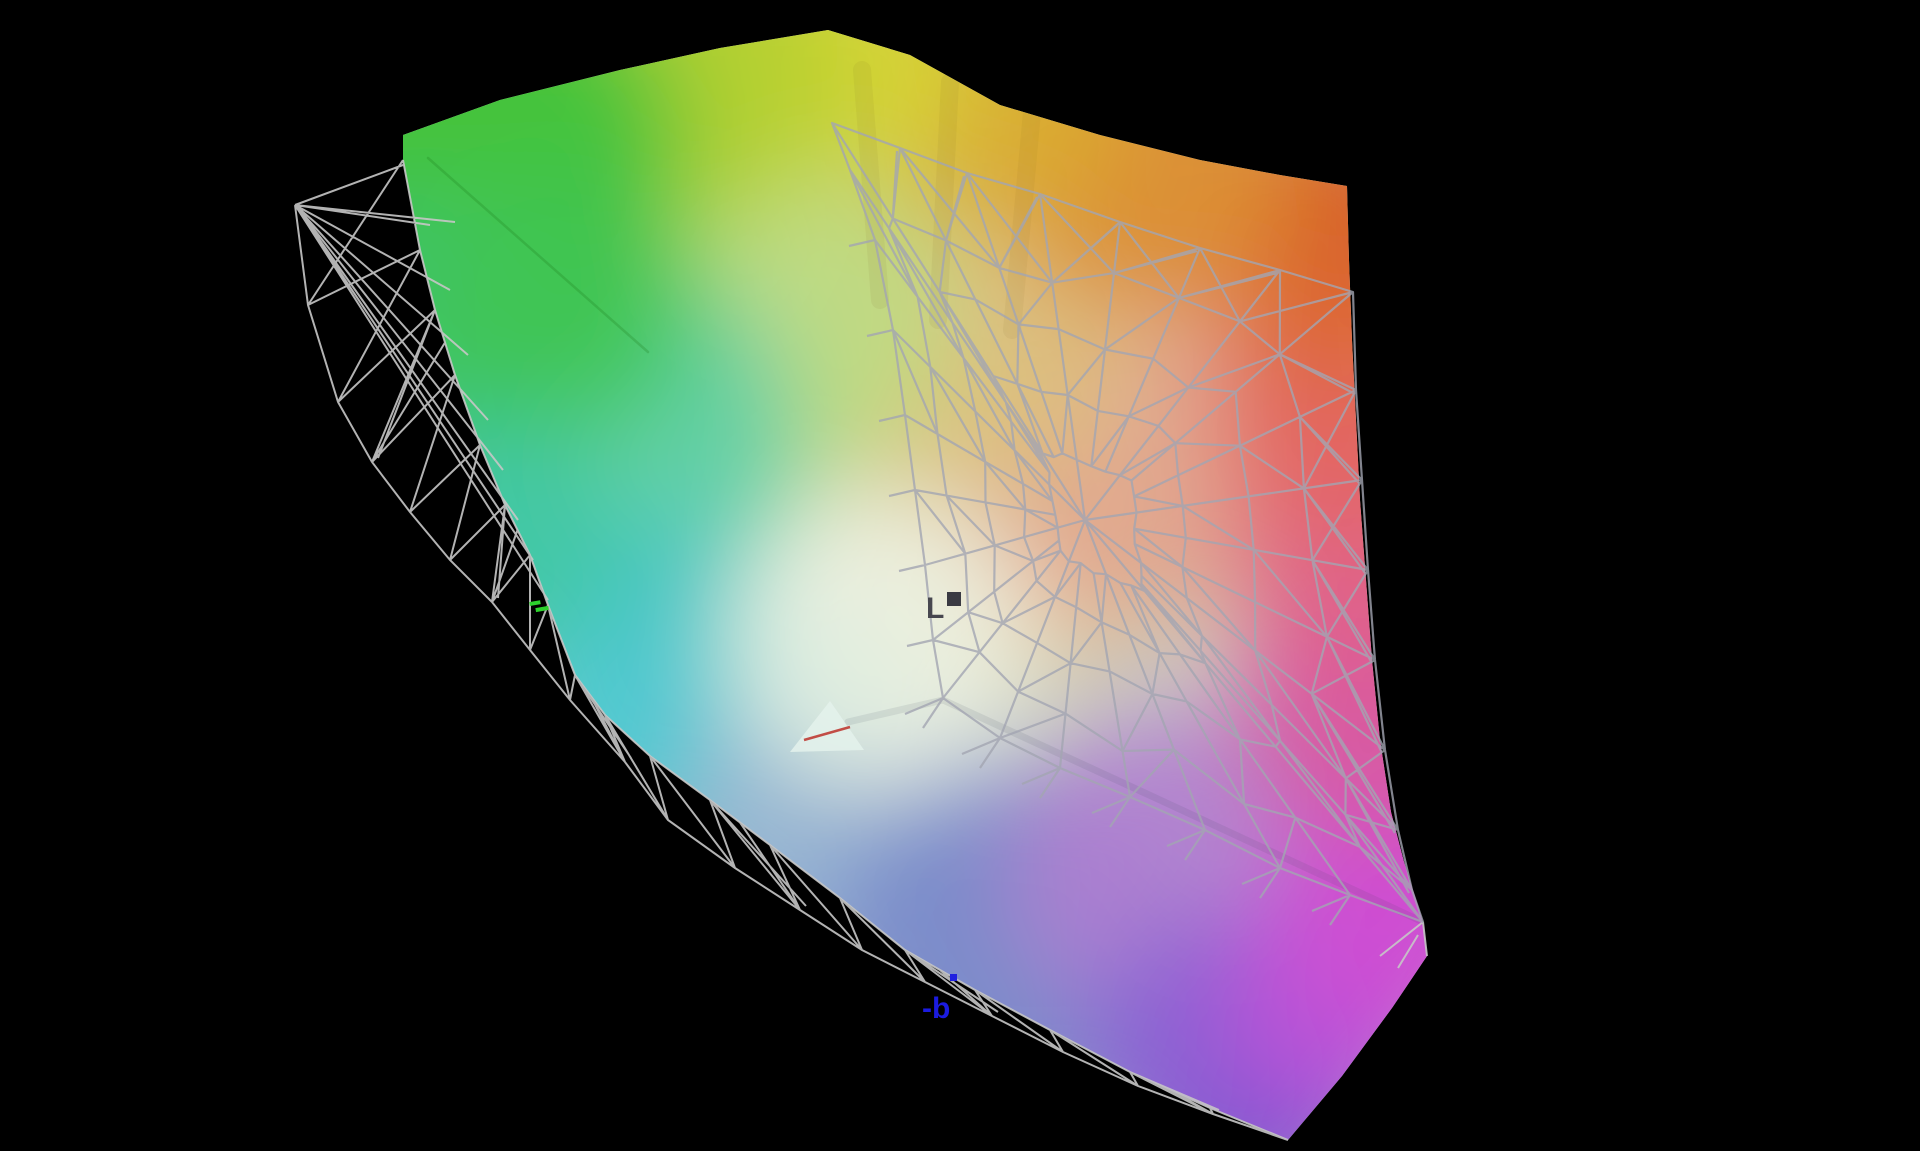  What do you see at coordinates (827, 733) in the screenshot?
I see `fold-red-edge` at bounding box center [827, 733].